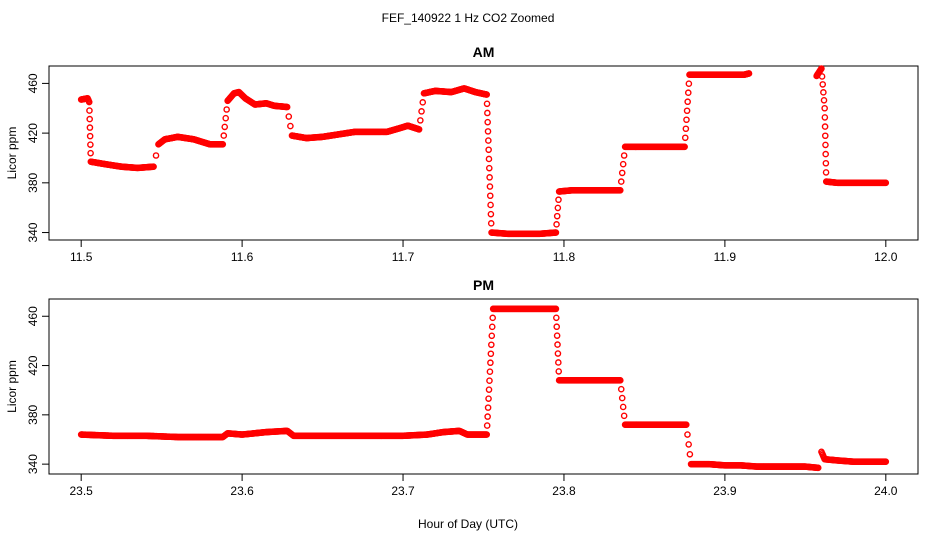  I want to click on am-y-axis-label: Licor ppm, so click(12, 153).